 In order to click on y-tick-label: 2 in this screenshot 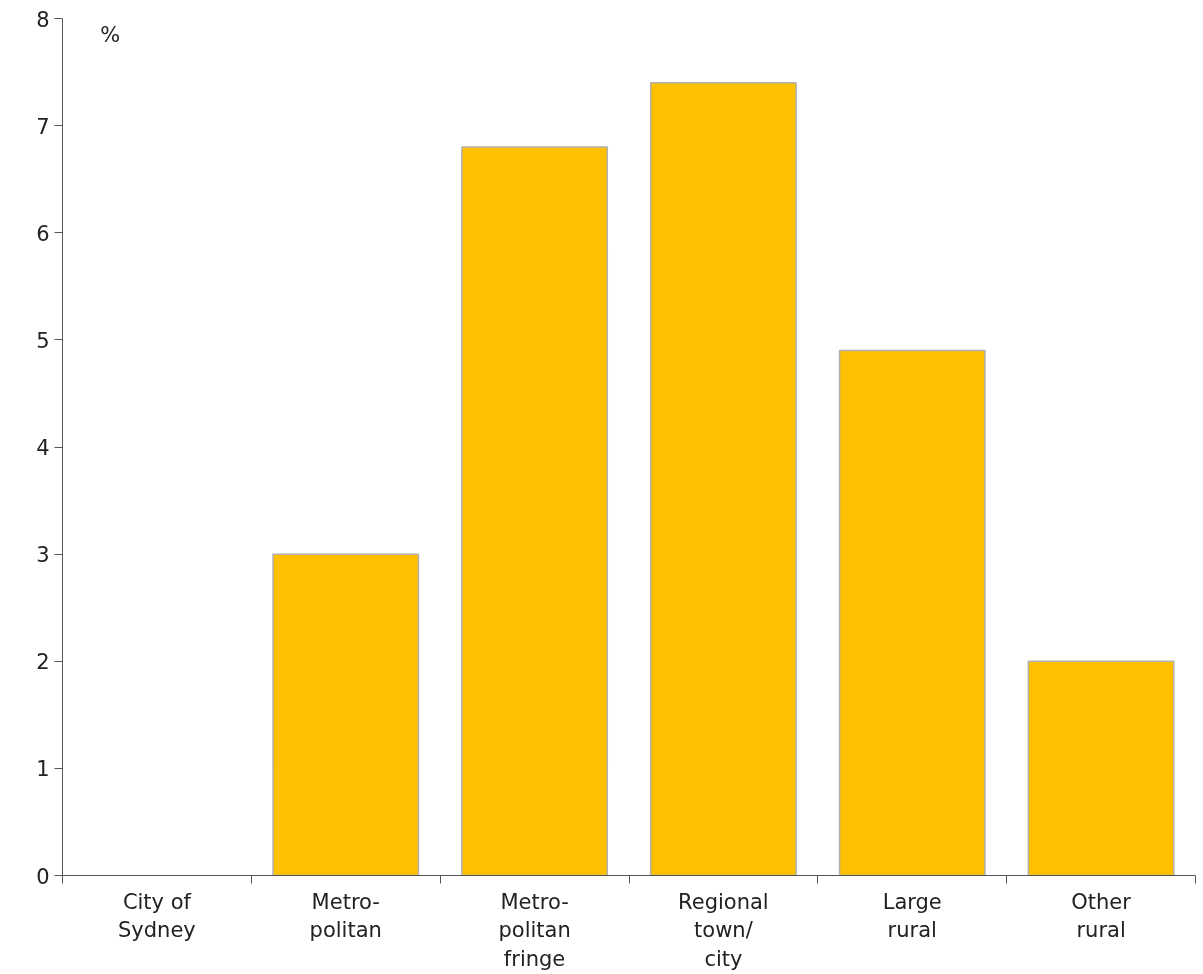, I will do `click(43, 662)`.